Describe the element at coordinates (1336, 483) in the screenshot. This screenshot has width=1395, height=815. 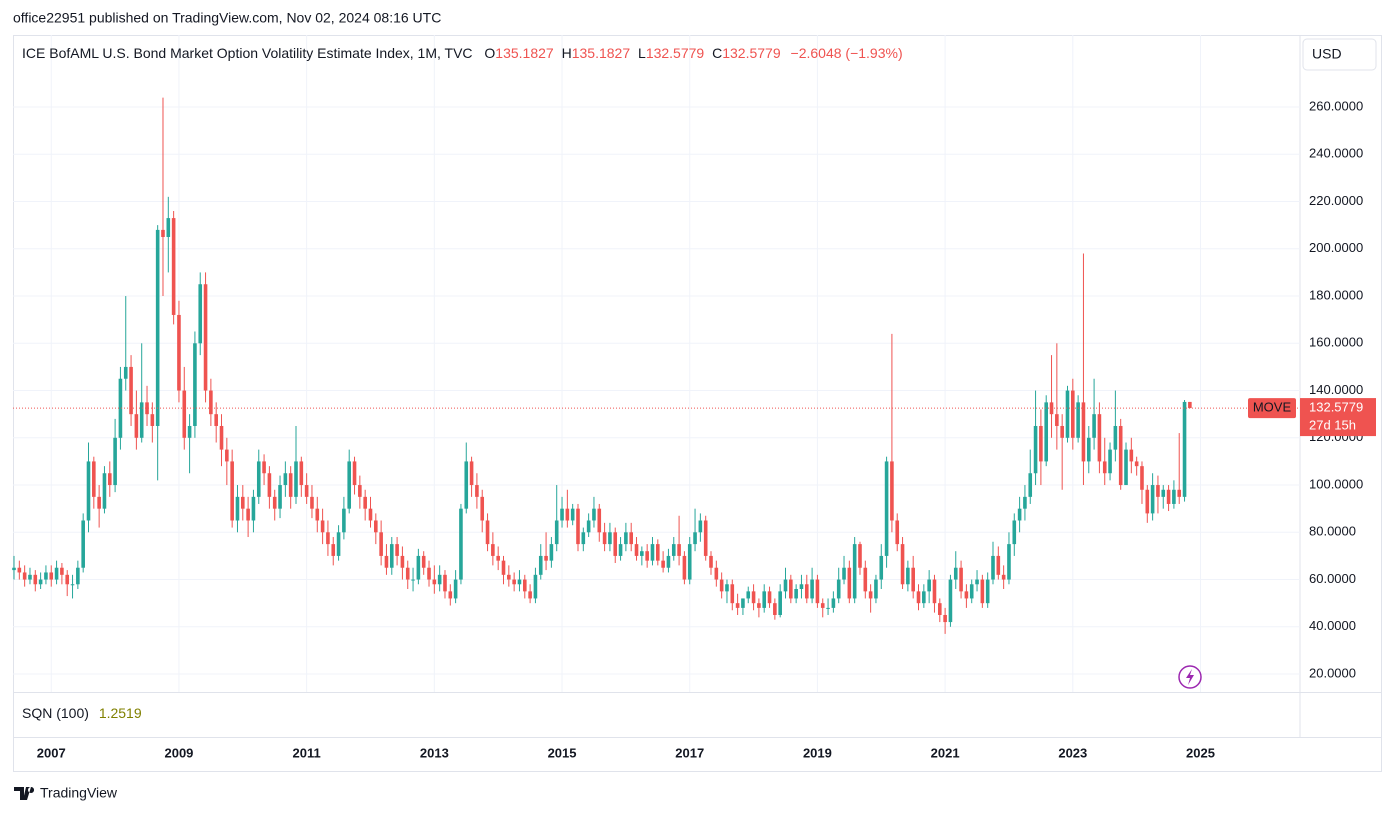
I see `y-tick-label: 100.0000` at that location.